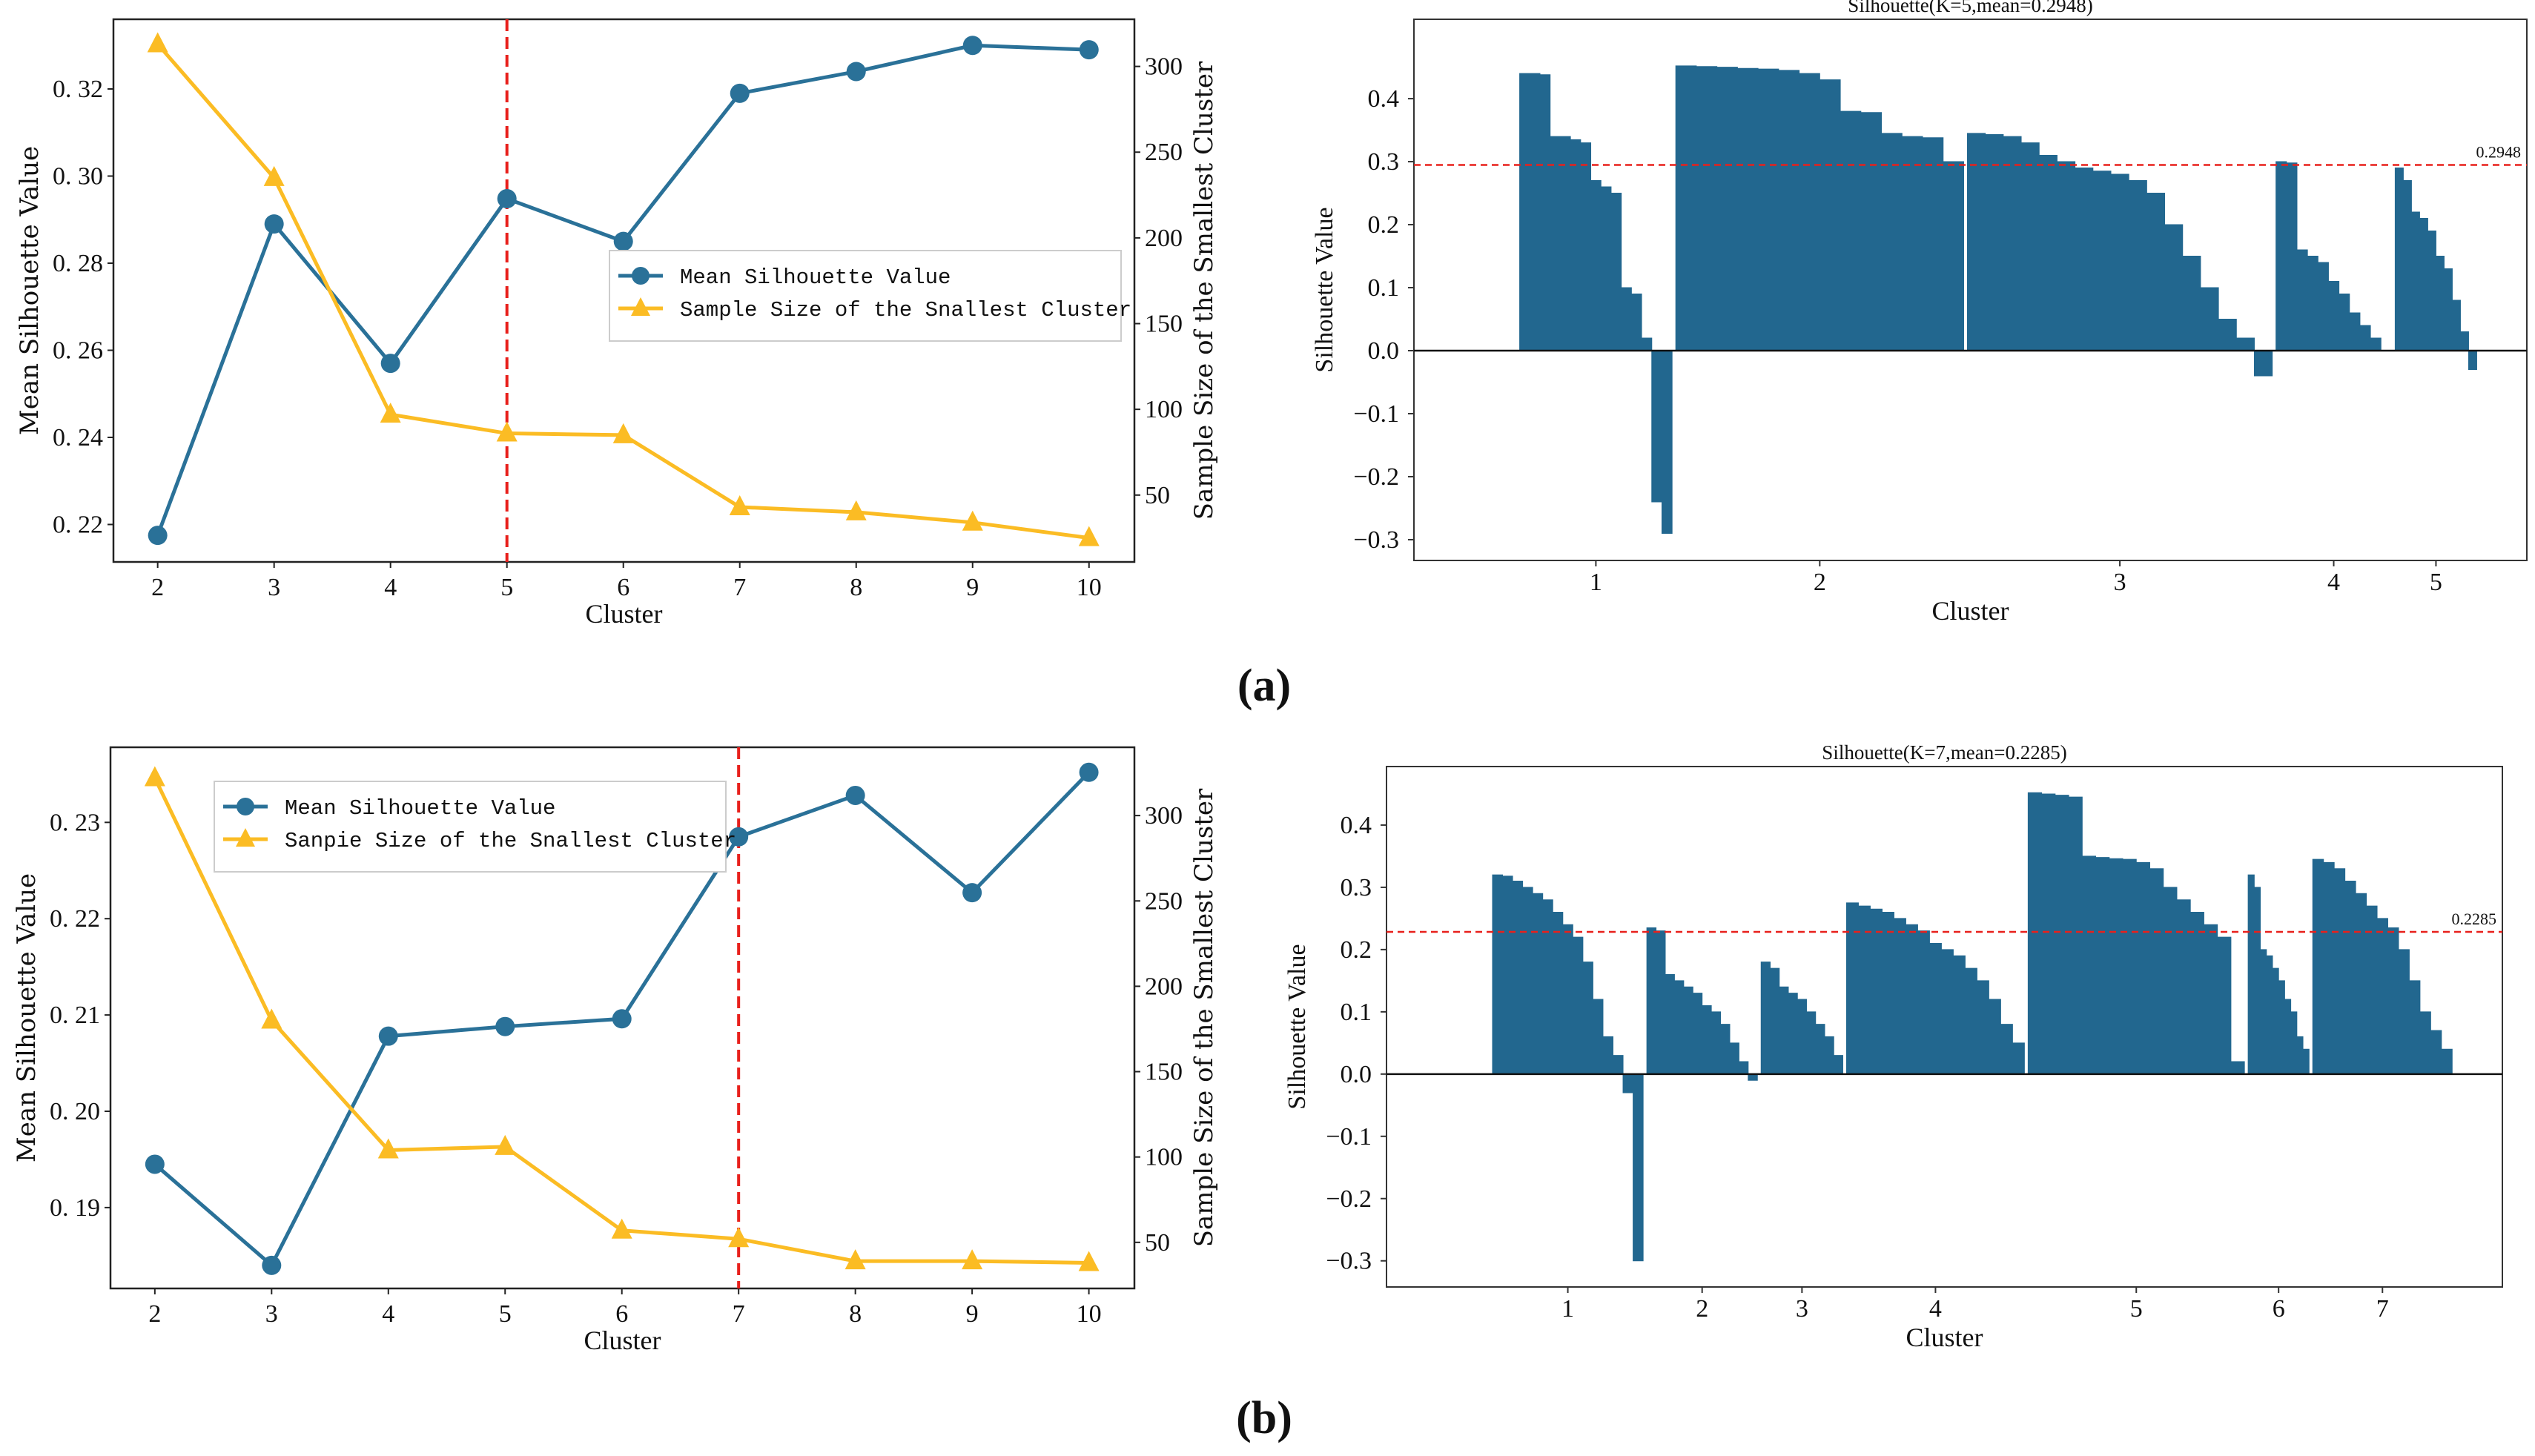  Describe the element at coordinates (816, 277) in the screenshot. I see `legend-entry: Mean Silhouette Value` at that location.